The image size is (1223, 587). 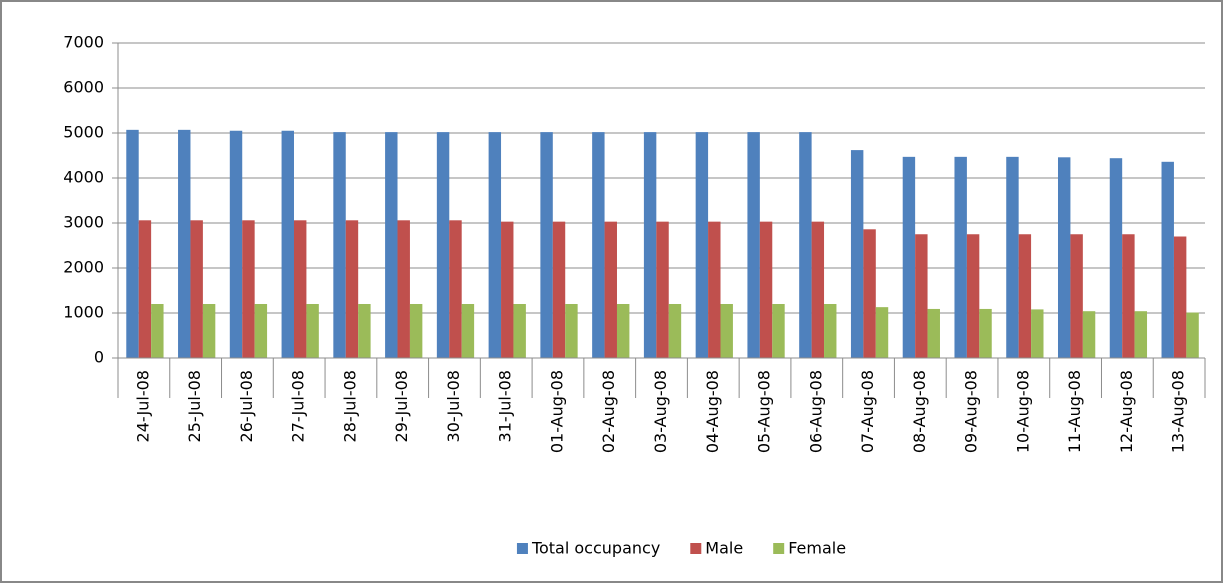 What do you see at coordinates (724, 548) in the screenshot?
I see `legend-label: Male` at bounding box center [724, 548].